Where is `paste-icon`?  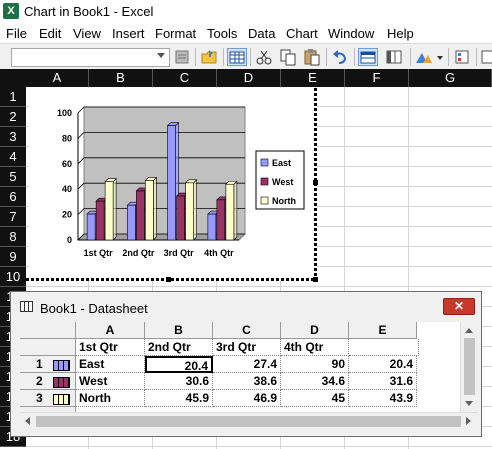
paste-icon is located at coordinates (312, 57).